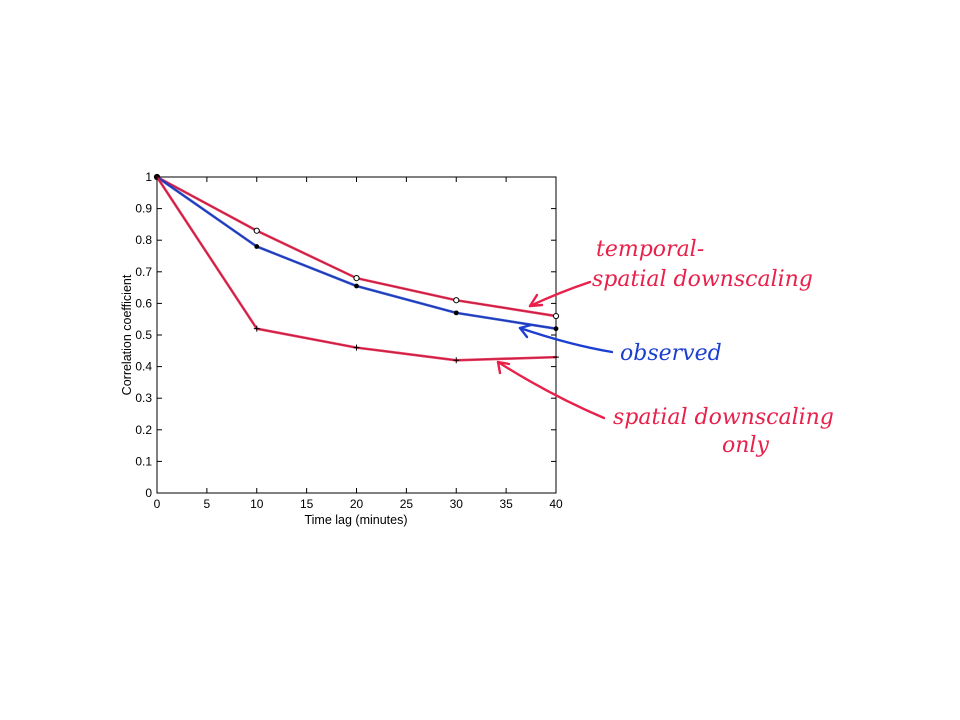 Image resolution: width=960 pixels, height=720 pixels. What do you see at coordinates (407, 504) in the screenshot?
I see `x-tick-label: 25` at bounding box center [407, 504].